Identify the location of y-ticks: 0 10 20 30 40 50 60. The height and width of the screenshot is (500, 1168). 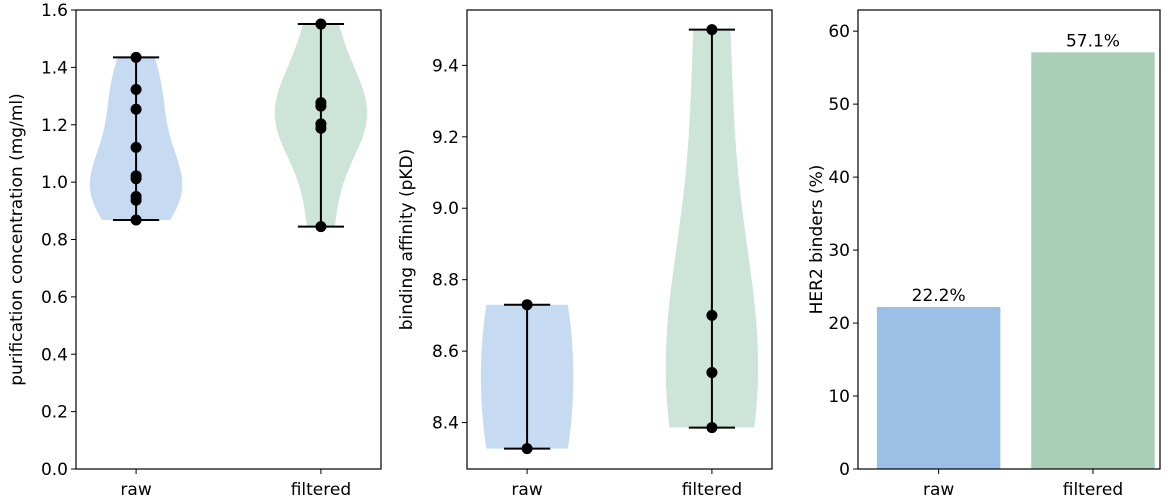
(843, 251).